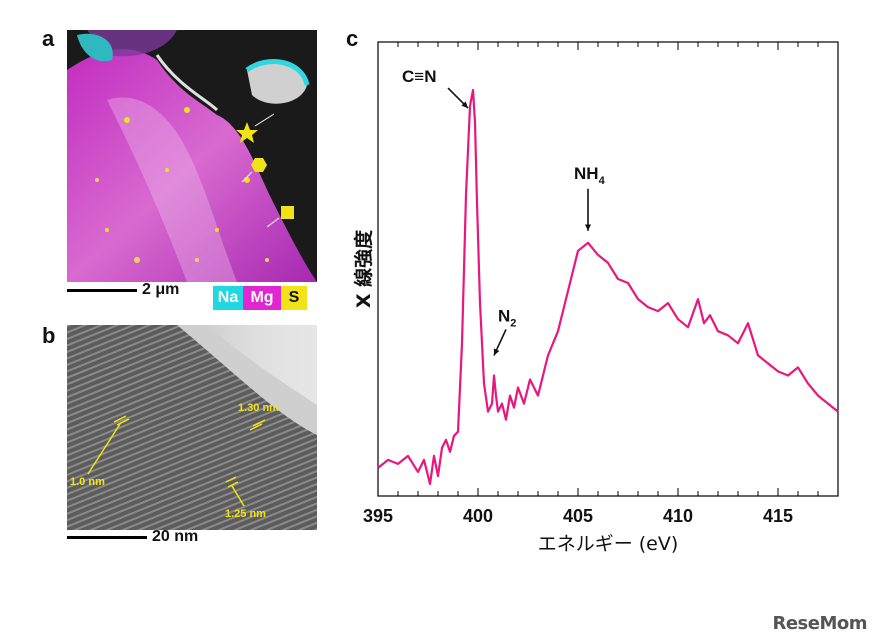  What do you see at coordinates (49, 335) in the screenshot?
I see `panel-b-letter: b` at bounding box center [49, 335].